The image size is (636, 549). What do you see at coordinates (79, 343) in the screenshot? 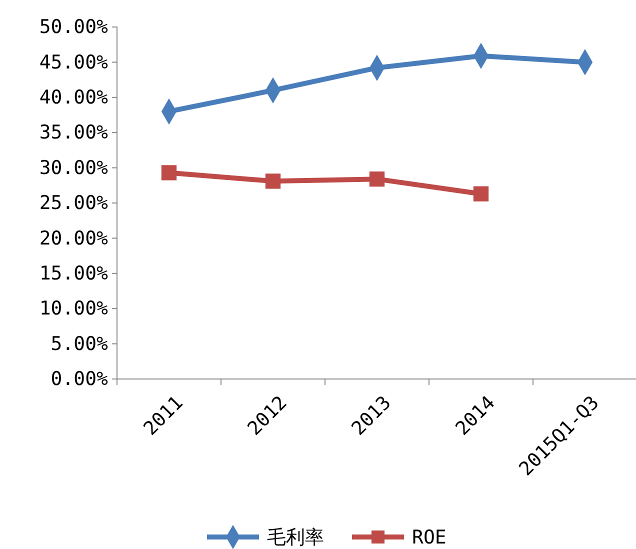
I see `y-tick-label: 5.00%` at bounding box center [79, 343].